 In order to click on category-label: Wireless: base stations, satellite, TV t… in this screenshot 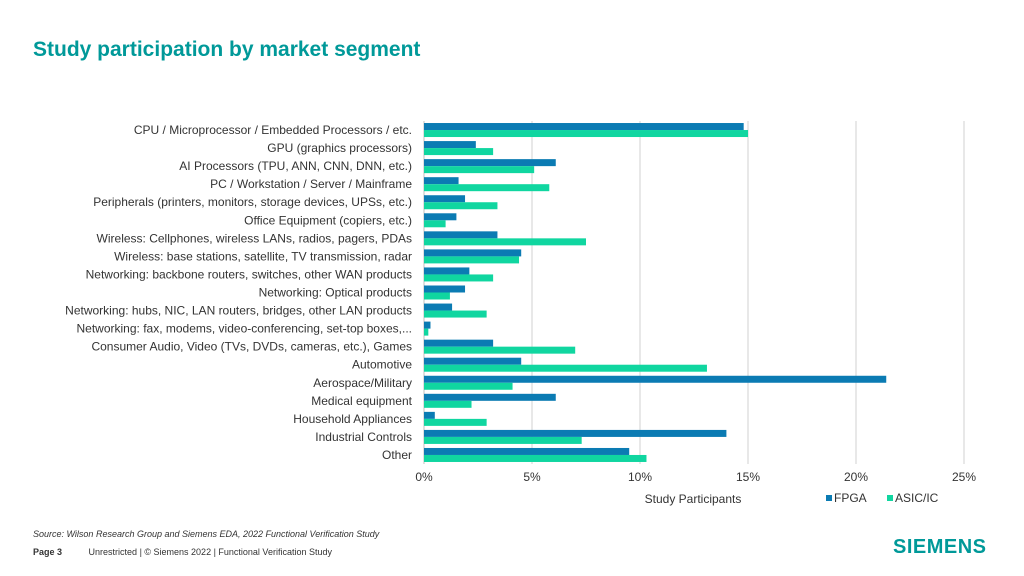, I will do `click(263, 256)`.